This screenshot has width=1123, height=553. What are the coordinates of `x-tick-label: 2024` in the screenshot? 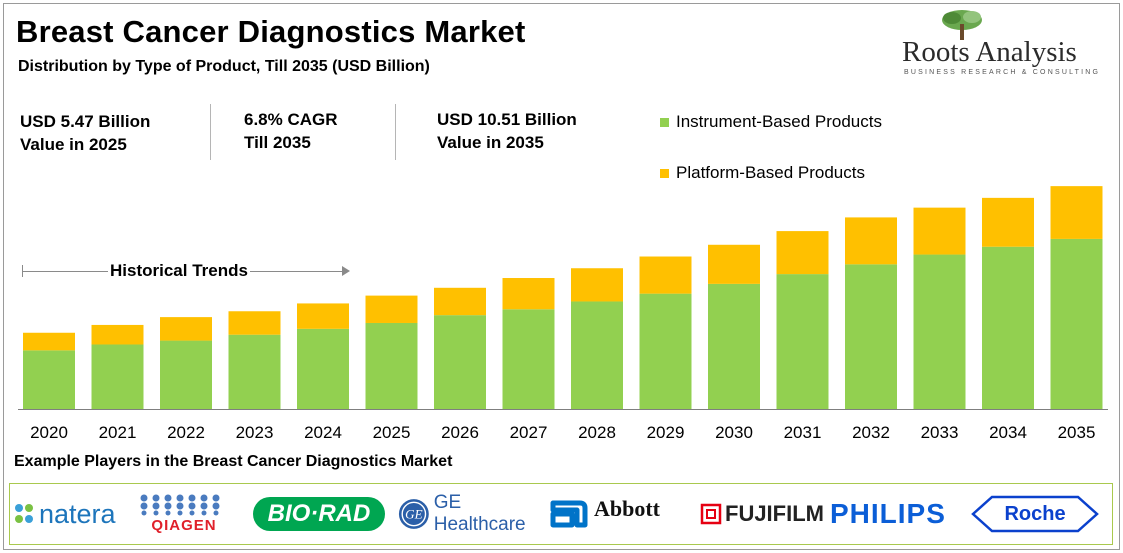 It's located at (323, 432).